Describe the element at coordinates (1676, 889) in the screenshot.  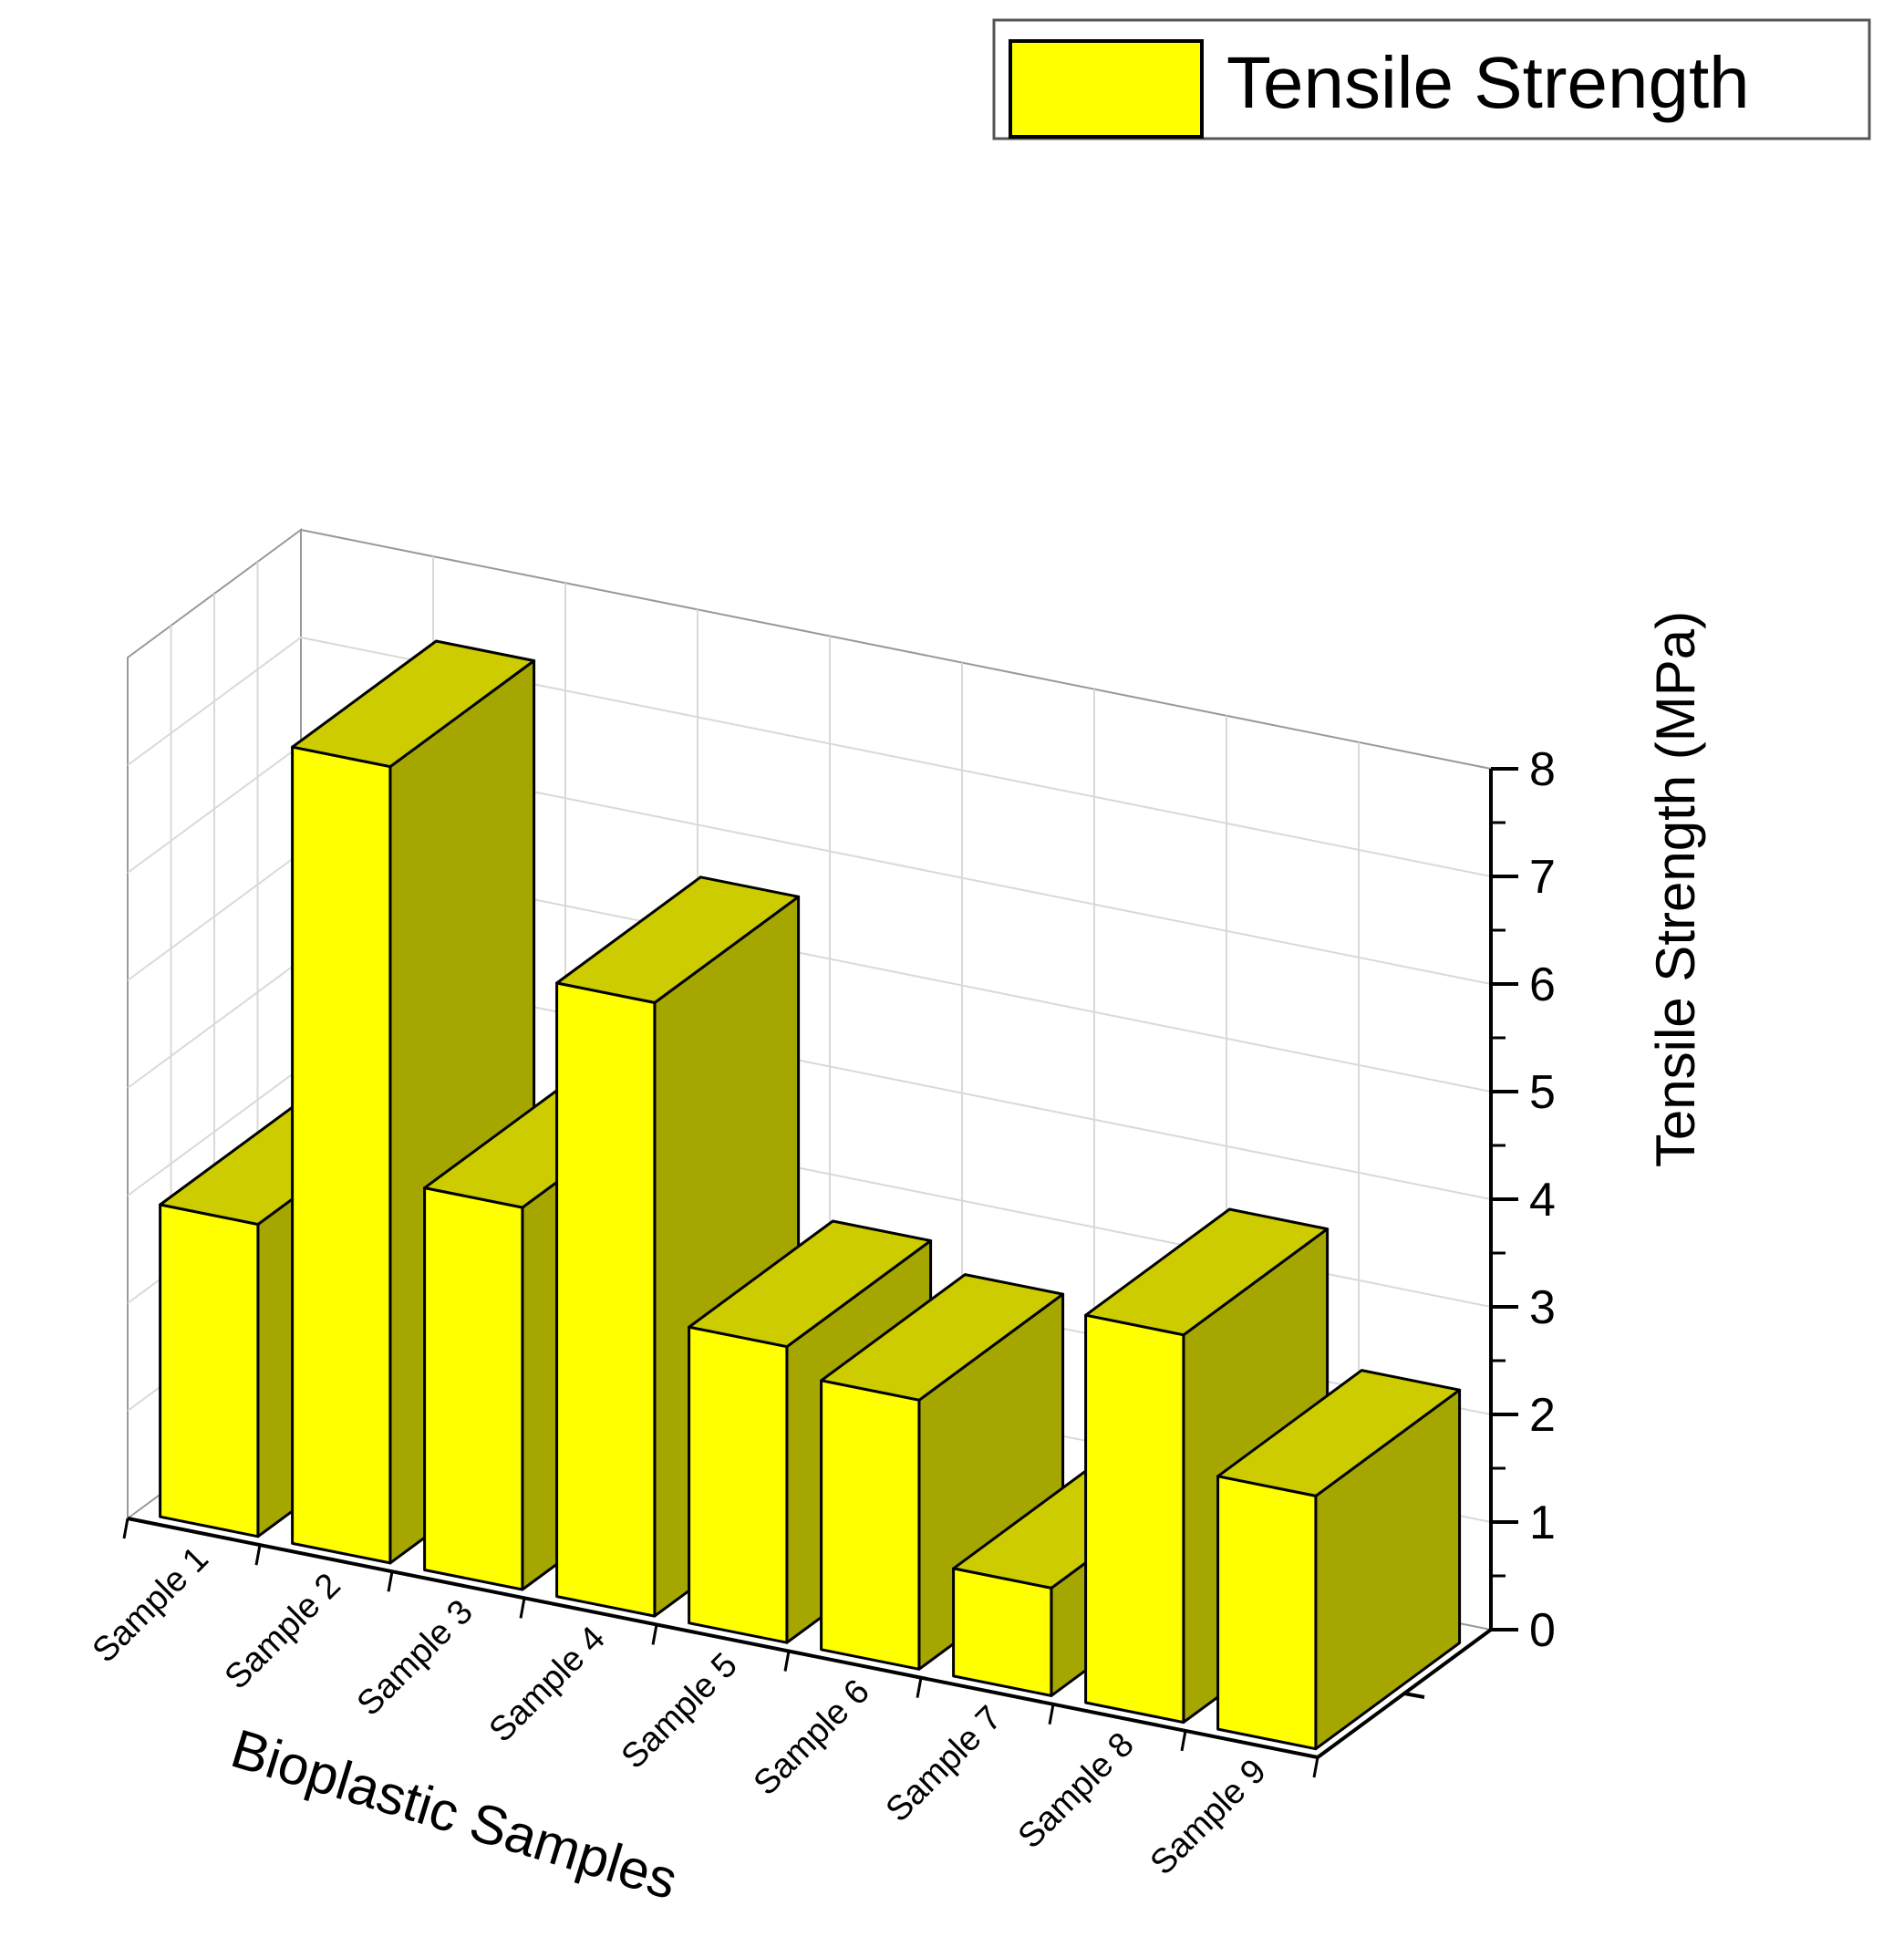
I see `y-axis-title: Tensile Strength (MPa)` at that location.